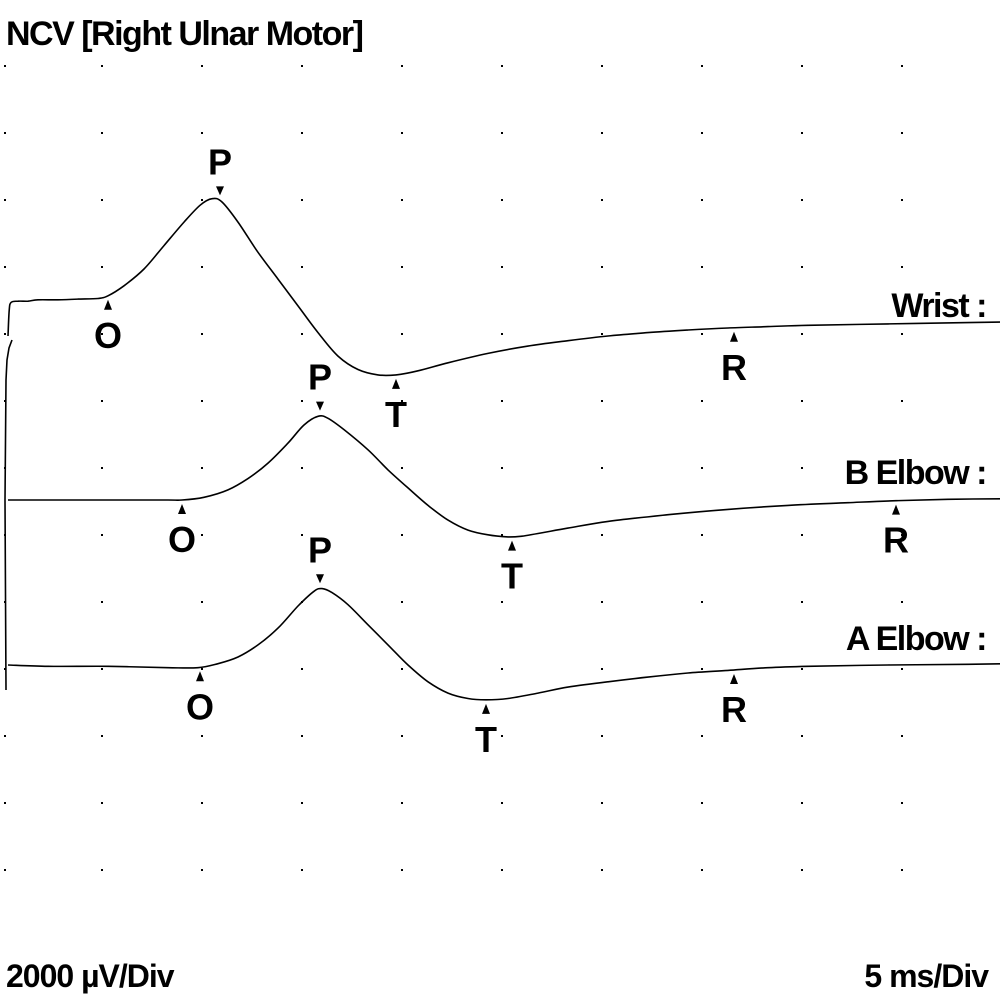  I want to click on trace-line, so click(503, 476).